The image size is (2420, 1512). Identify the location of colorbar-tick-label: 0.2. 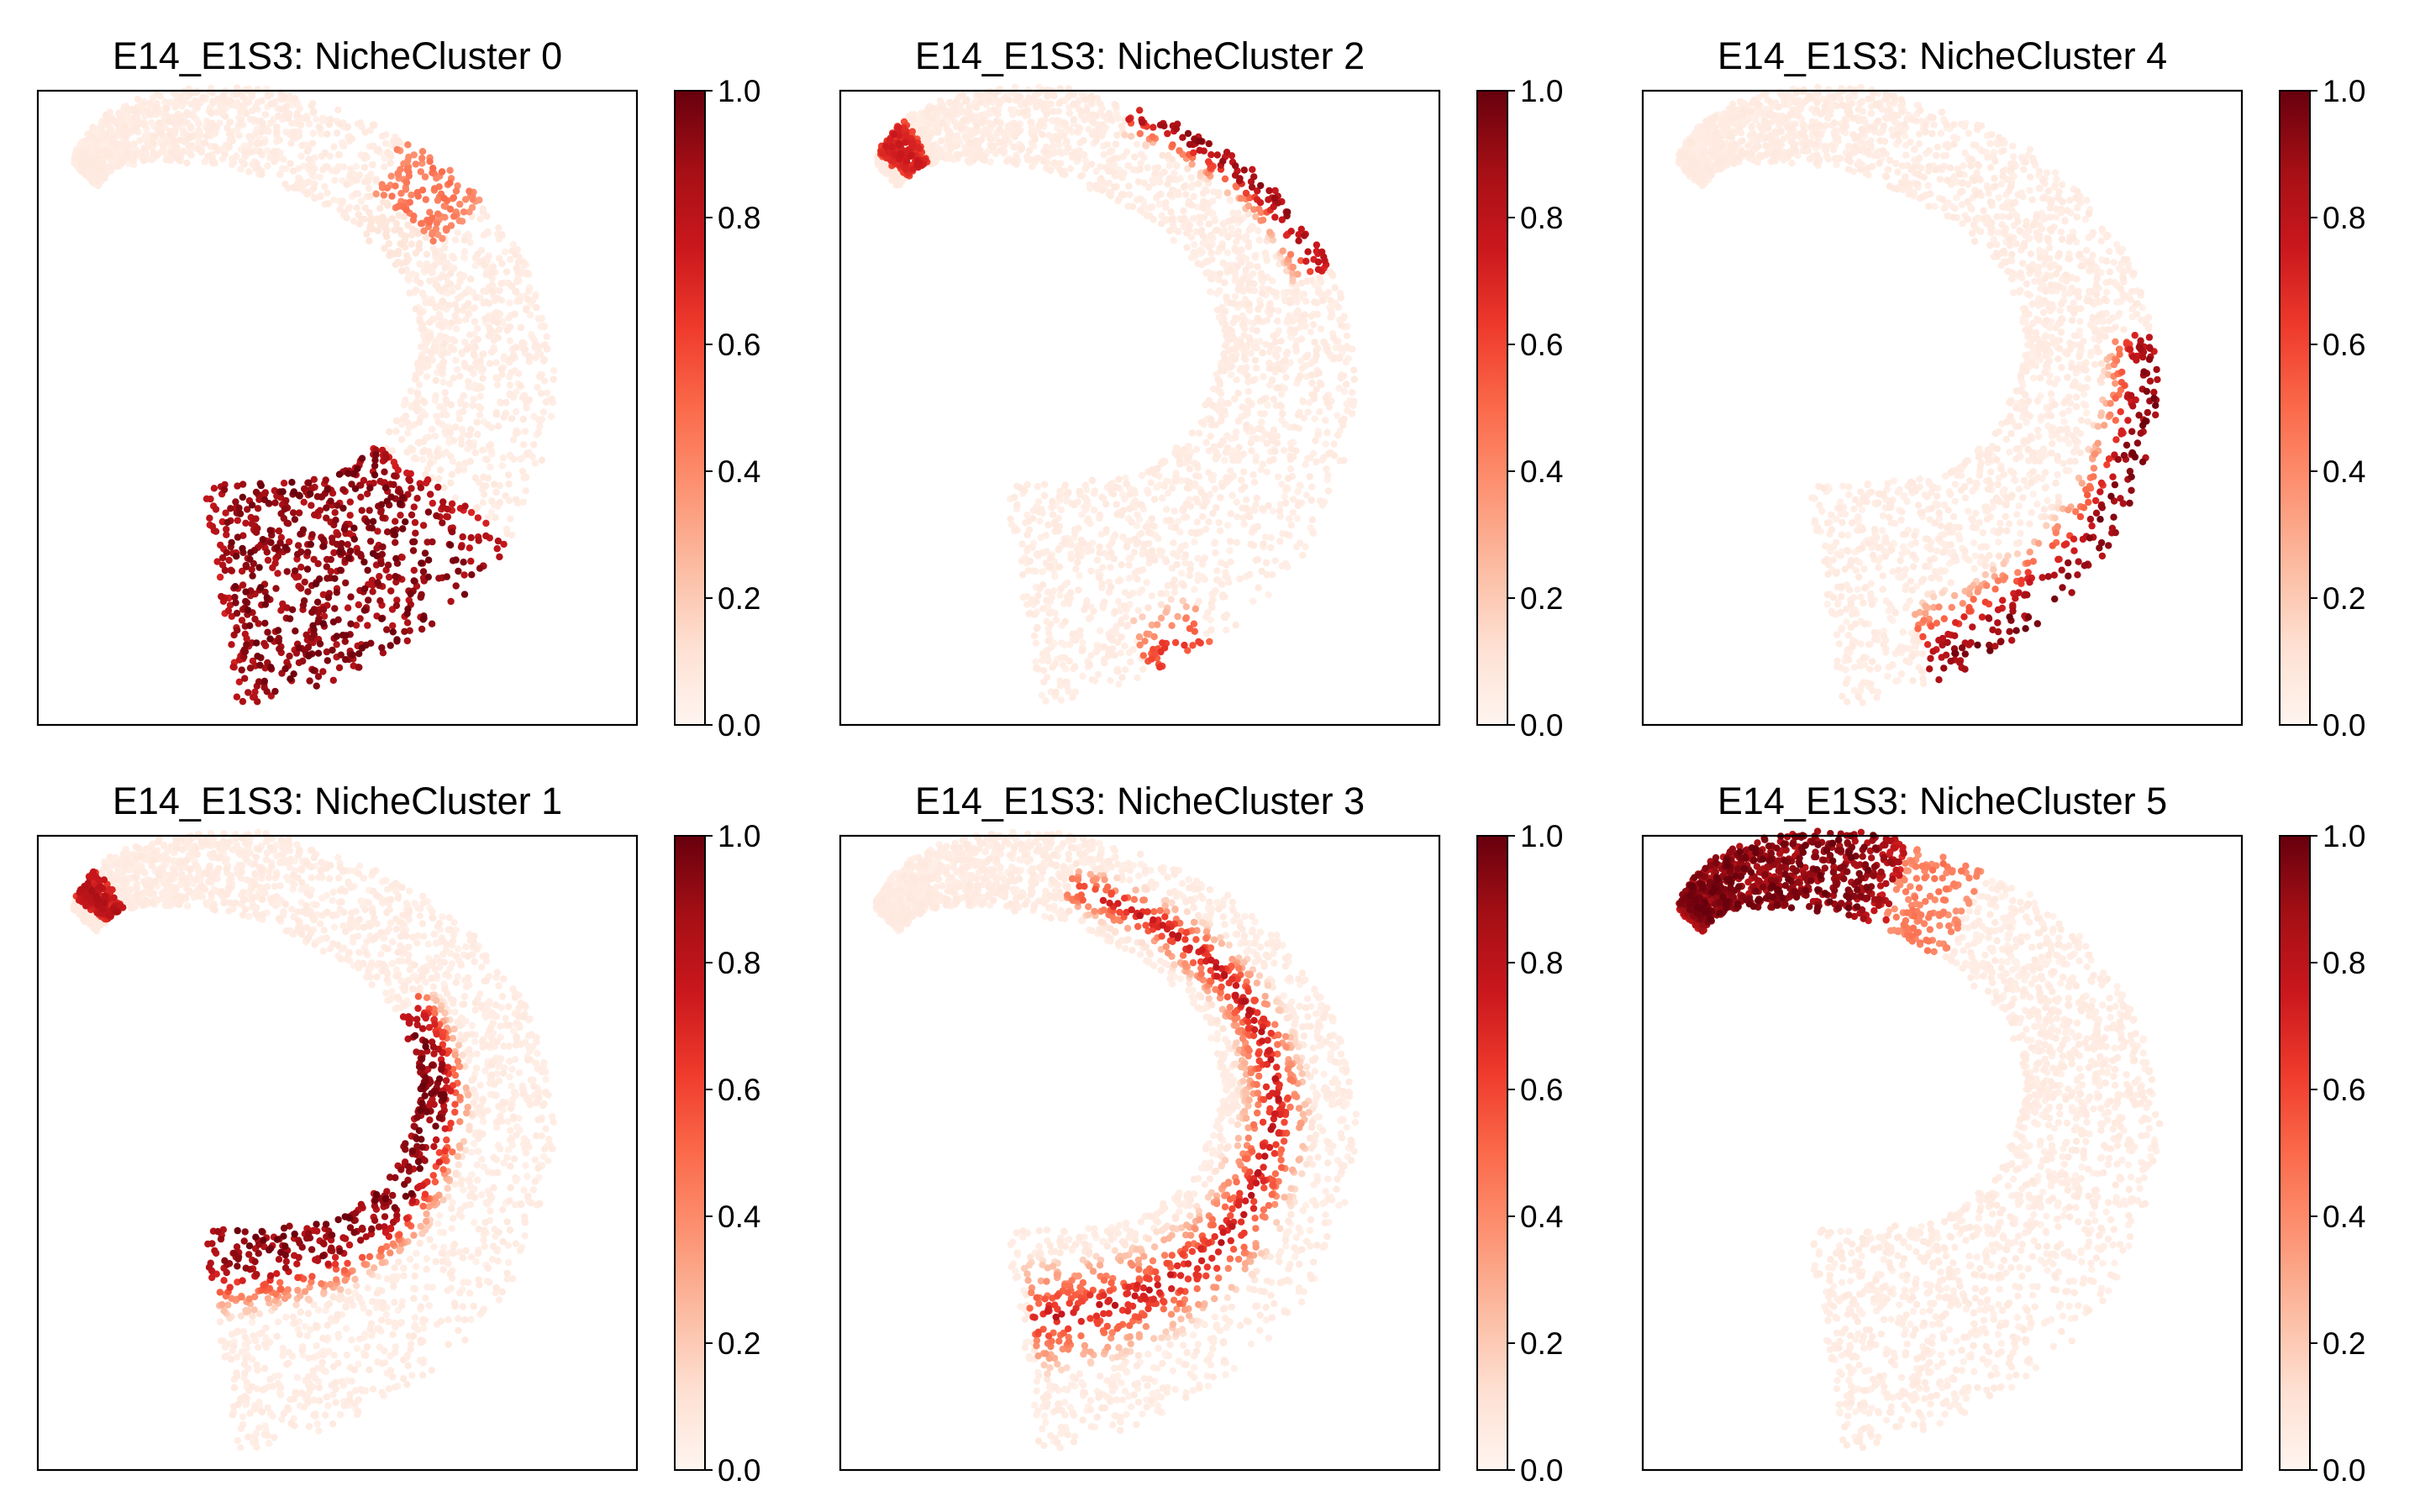
(739, 598).